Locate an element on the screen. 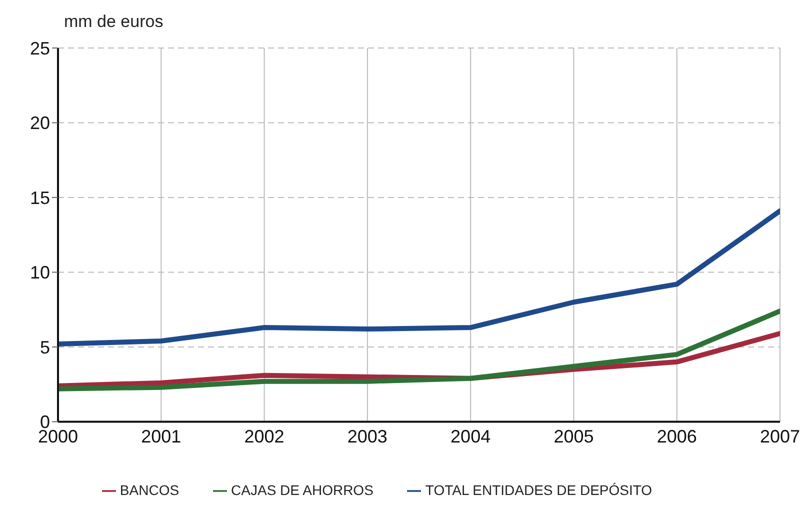  legend-label: BANCOS is located at coordinates (150, 490).